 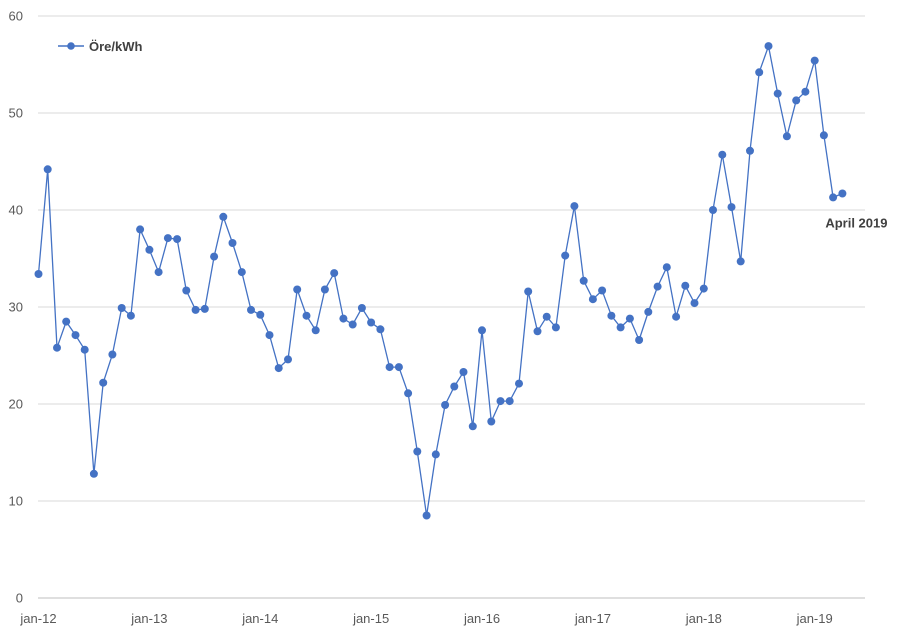 I want to click on y-axis-ticks: 0 10 20 30 40 50 60, so click(x=16, y=307).